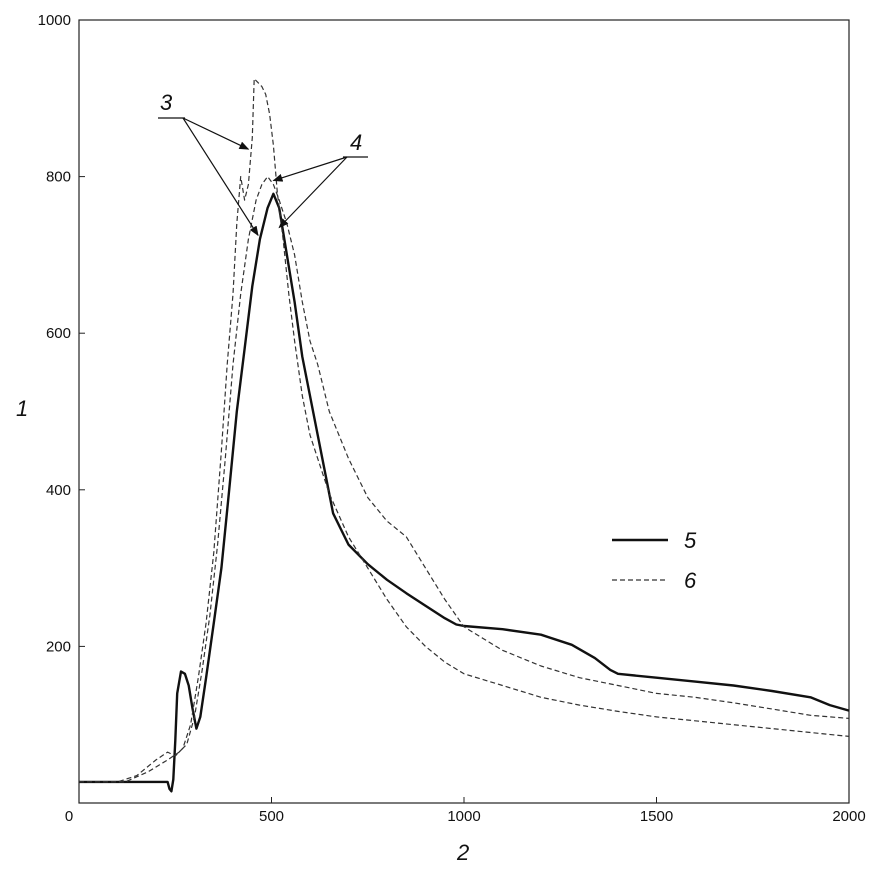 This screenshot has width=875, height=870. What do you see at coordinates (690, 540) in the screenshot?
I see `legend-label-5: 5` at bounding box center [690, 540].